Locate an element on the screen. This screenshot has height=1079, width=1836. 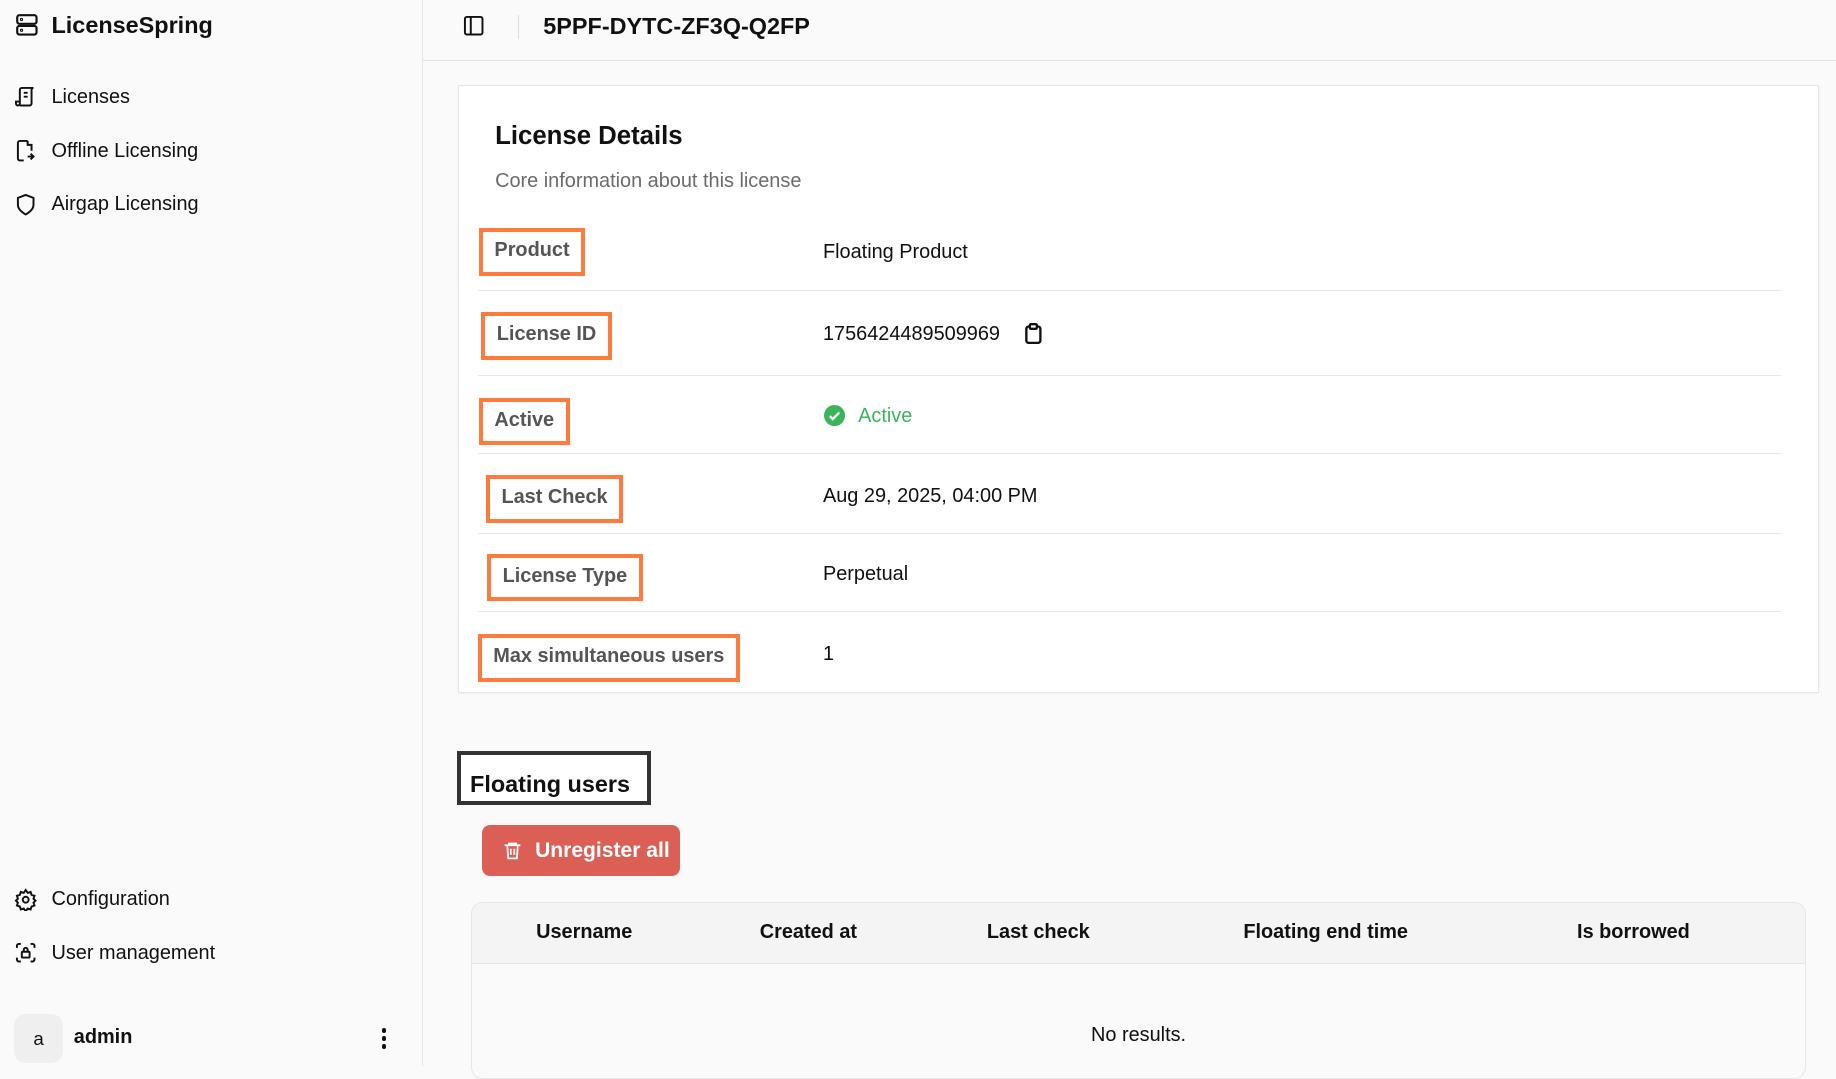
label-last-check: Last Check is located at coordinates (554, 499).